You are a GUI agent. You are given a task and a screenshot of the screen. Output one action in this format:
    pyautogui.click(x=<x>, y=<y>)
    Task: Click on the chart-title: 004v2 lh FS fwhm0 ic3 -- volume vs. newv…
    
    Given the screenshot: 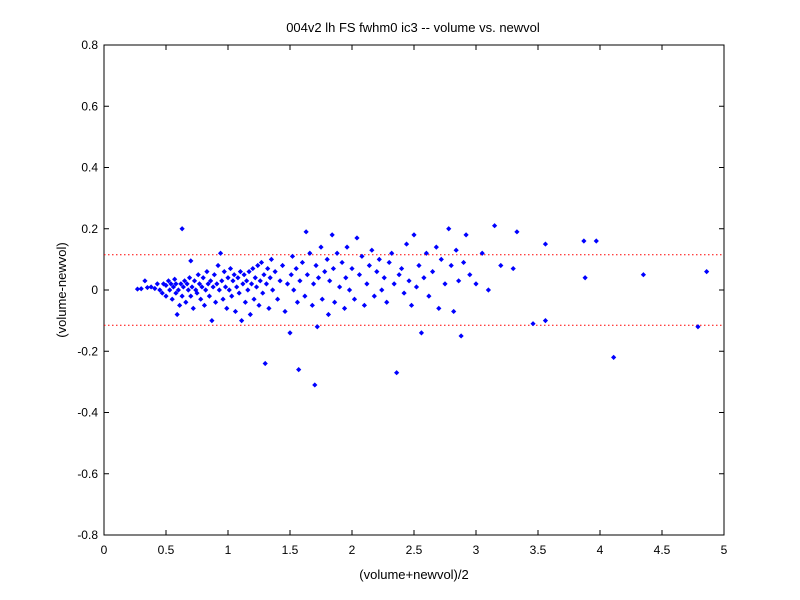 What is the action you would take?
    pyautogui.click(x=413, y=27)
    